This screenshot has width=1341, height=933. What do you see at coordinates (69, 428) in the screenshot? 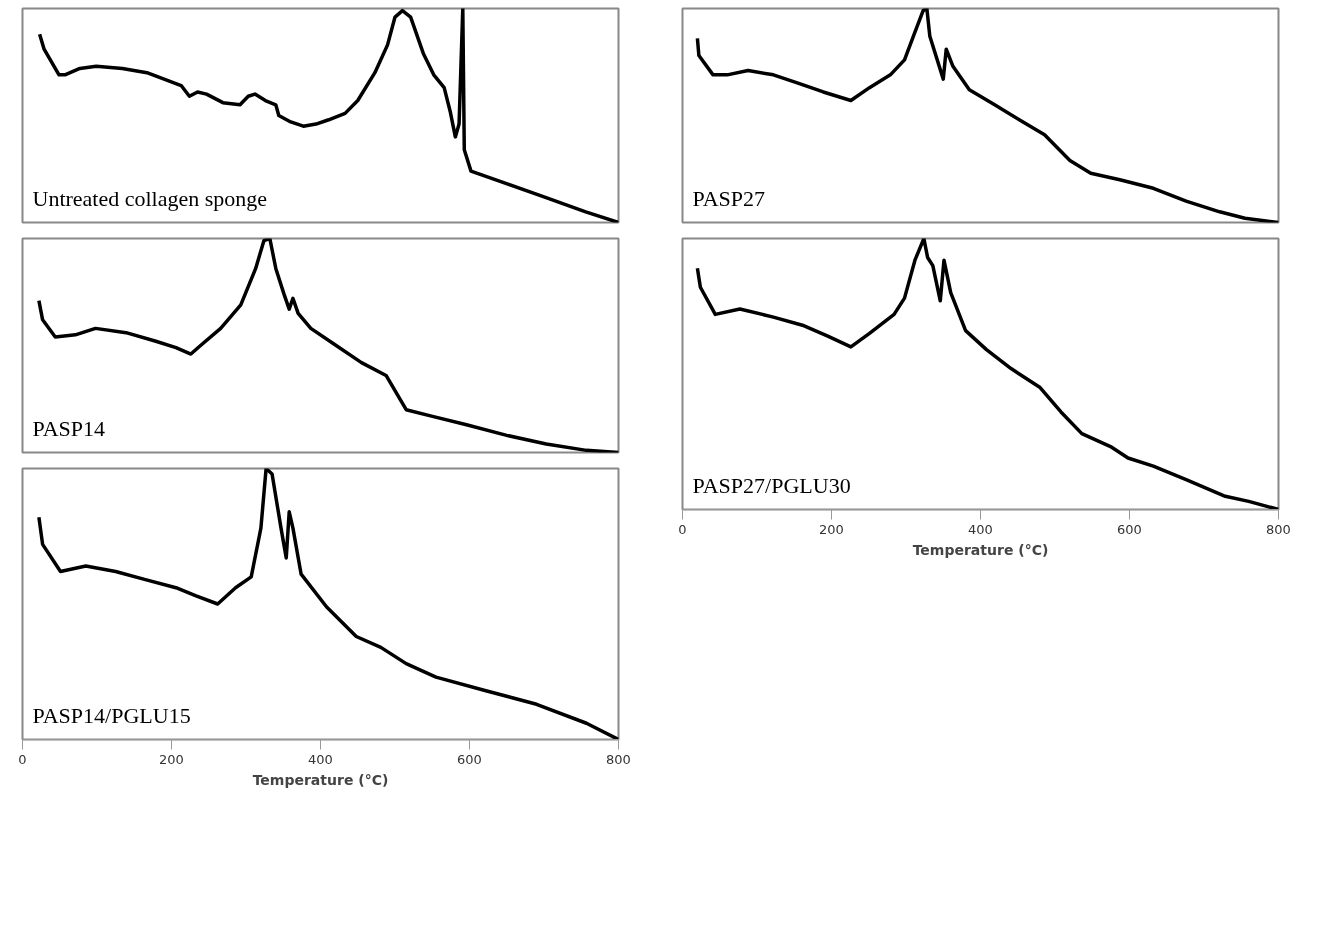
I see `text: PASP14` at bounding box center [69, 428].